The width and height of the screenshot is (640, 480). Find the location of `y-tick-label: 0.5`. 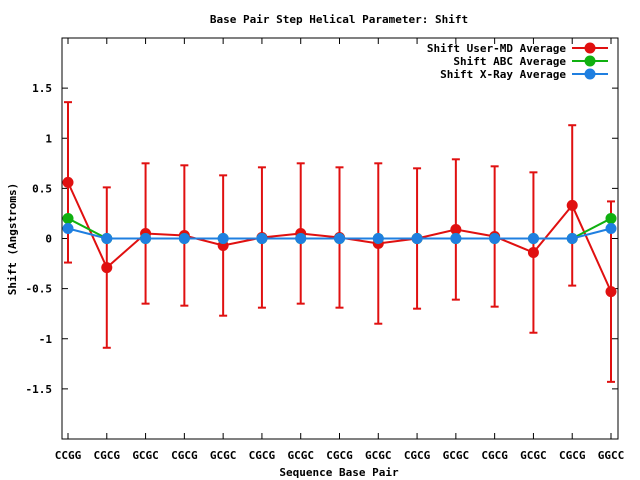

y-tick-label: 0.5 is located at coordinates (42, 188).